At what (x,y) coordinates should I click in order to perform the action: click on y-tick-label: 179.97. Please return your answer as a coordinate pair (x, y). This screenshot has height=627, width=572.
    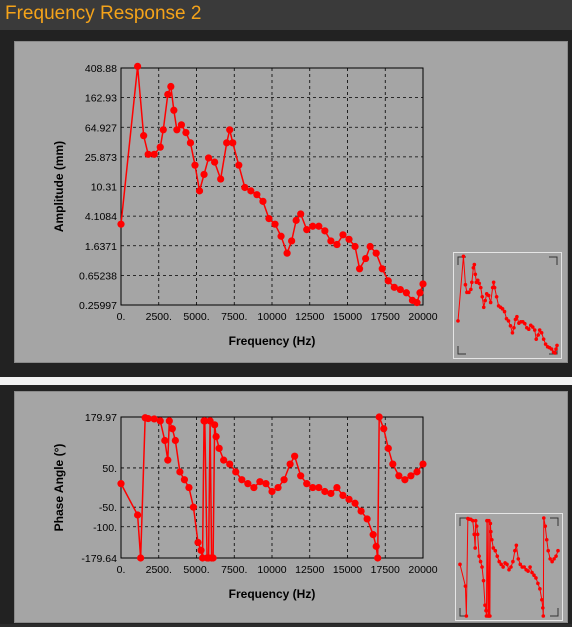
    Looking at the image, I should click on (101, 418).